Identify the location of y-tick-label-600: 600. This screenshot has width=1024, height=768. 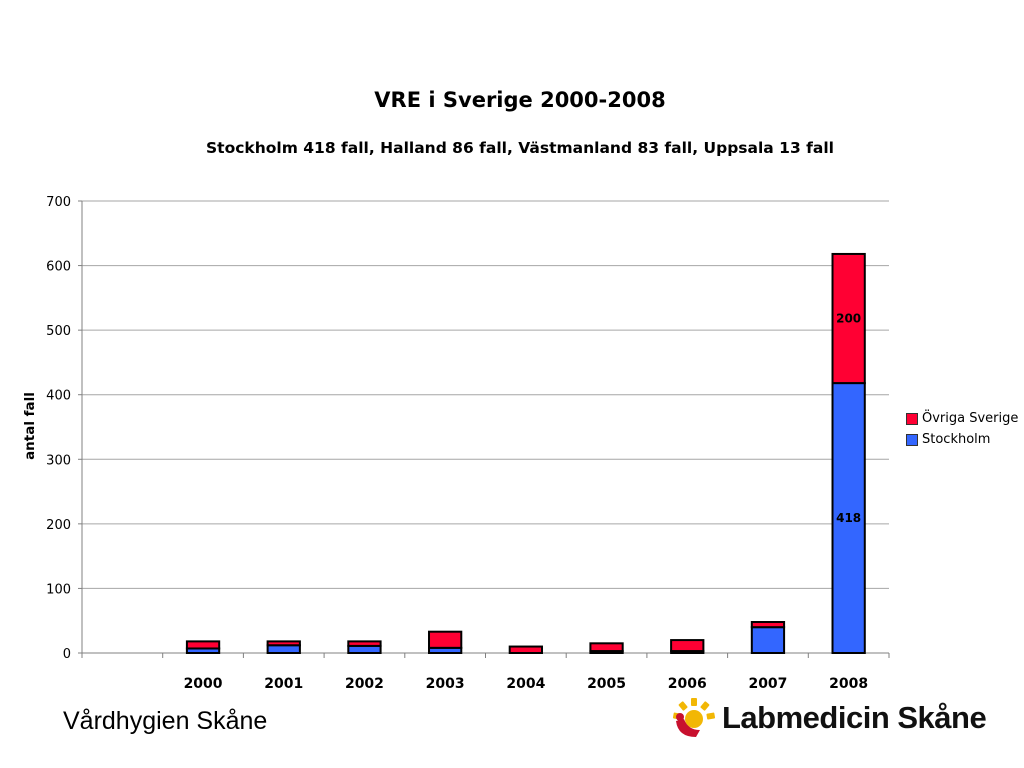
(58, 267).